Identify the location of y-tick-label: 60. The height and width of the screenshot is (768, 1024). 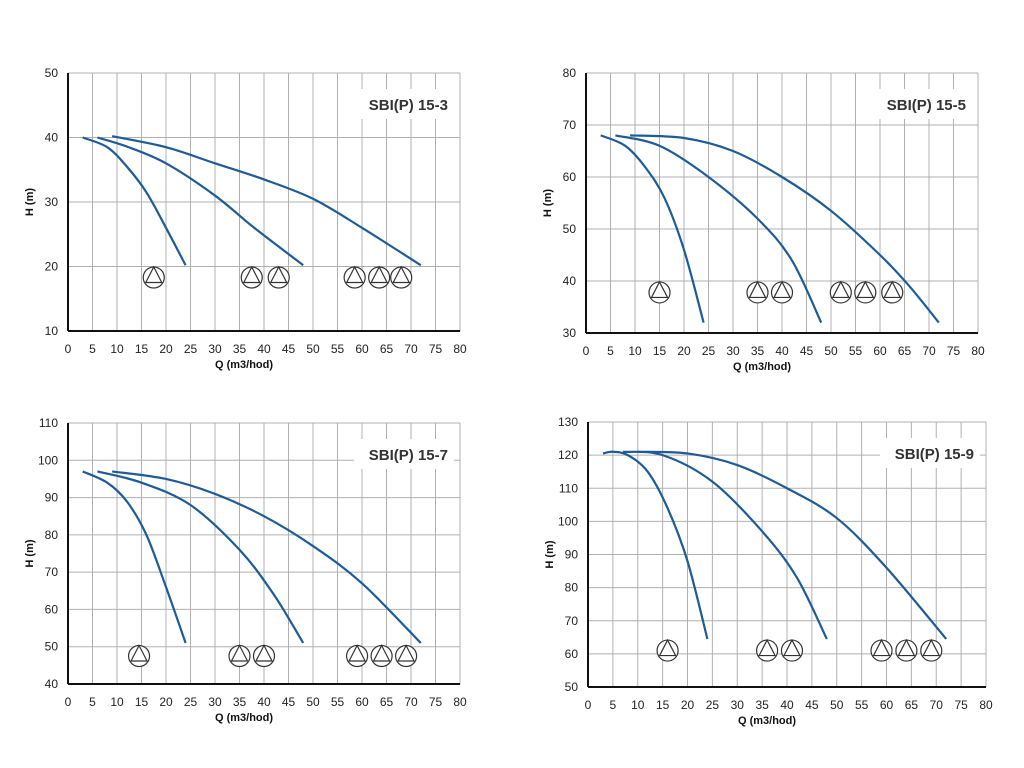
(52, 609).